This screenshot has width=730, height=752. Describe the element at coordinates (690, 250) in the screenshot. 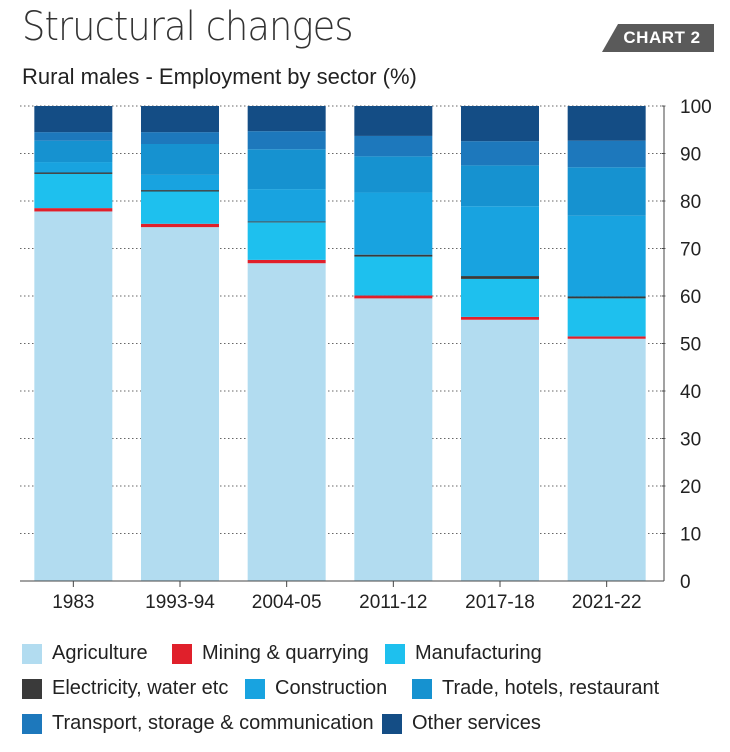

I see `y-tick-label: 70` at that location.